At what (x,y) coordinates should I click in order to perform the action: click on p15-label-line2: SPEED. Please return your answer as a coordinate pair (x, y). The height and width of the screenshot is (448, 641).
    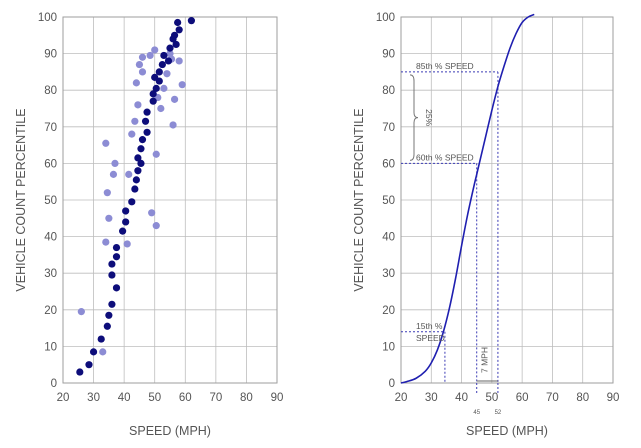
    Looking at the image, I should click on (430, 338).